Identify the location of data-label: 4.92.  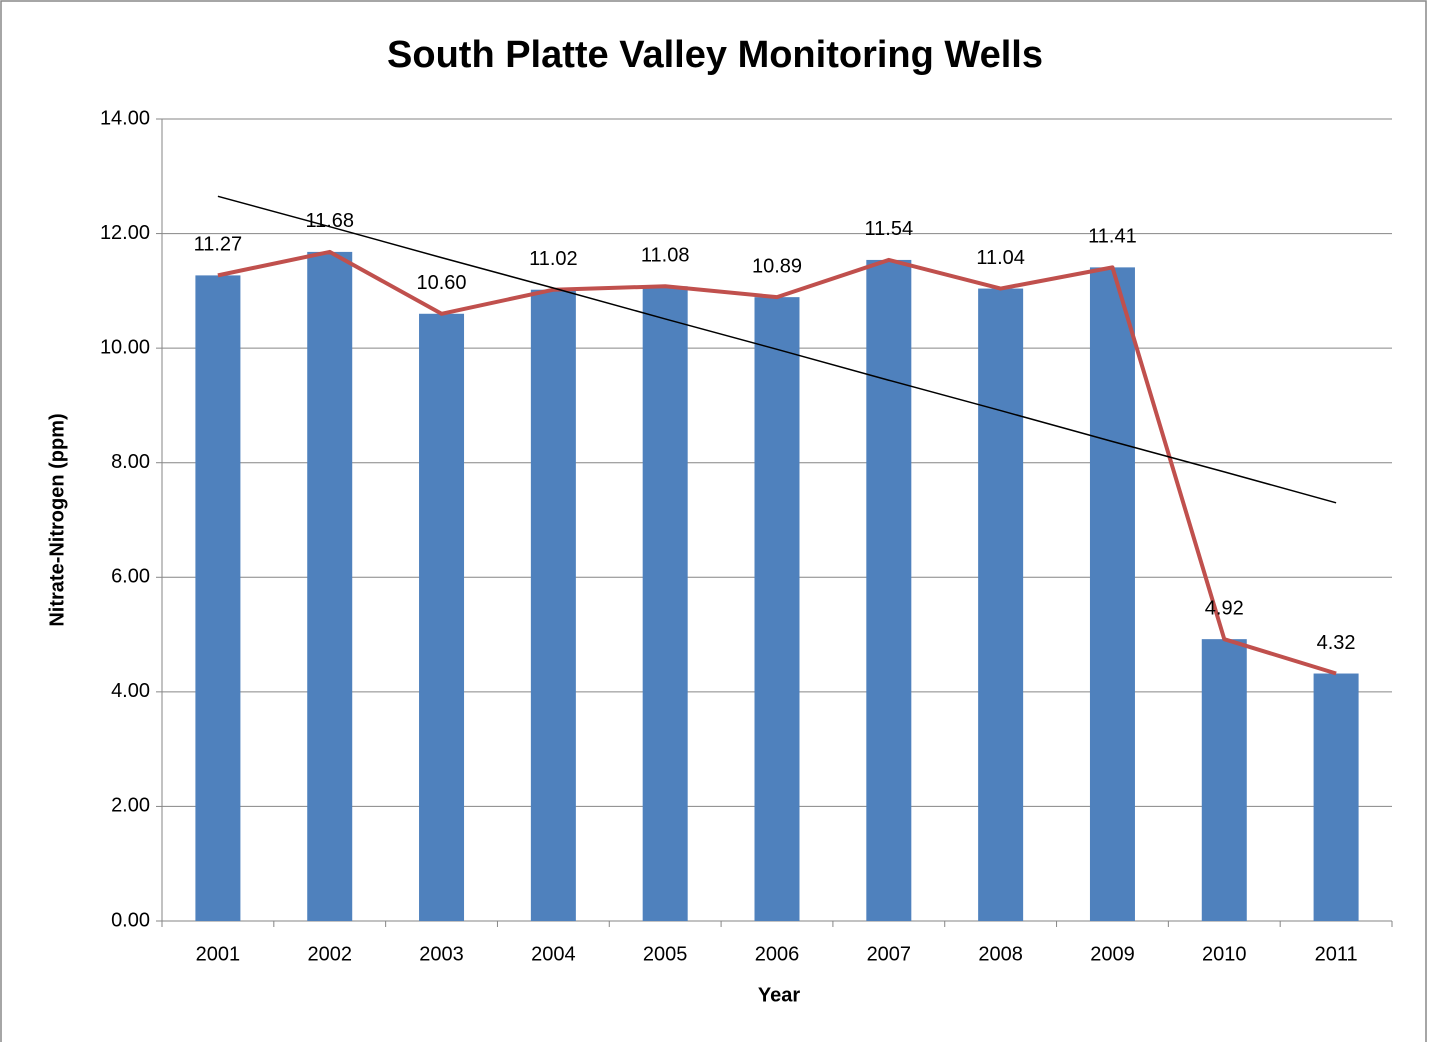
(1224, 608).